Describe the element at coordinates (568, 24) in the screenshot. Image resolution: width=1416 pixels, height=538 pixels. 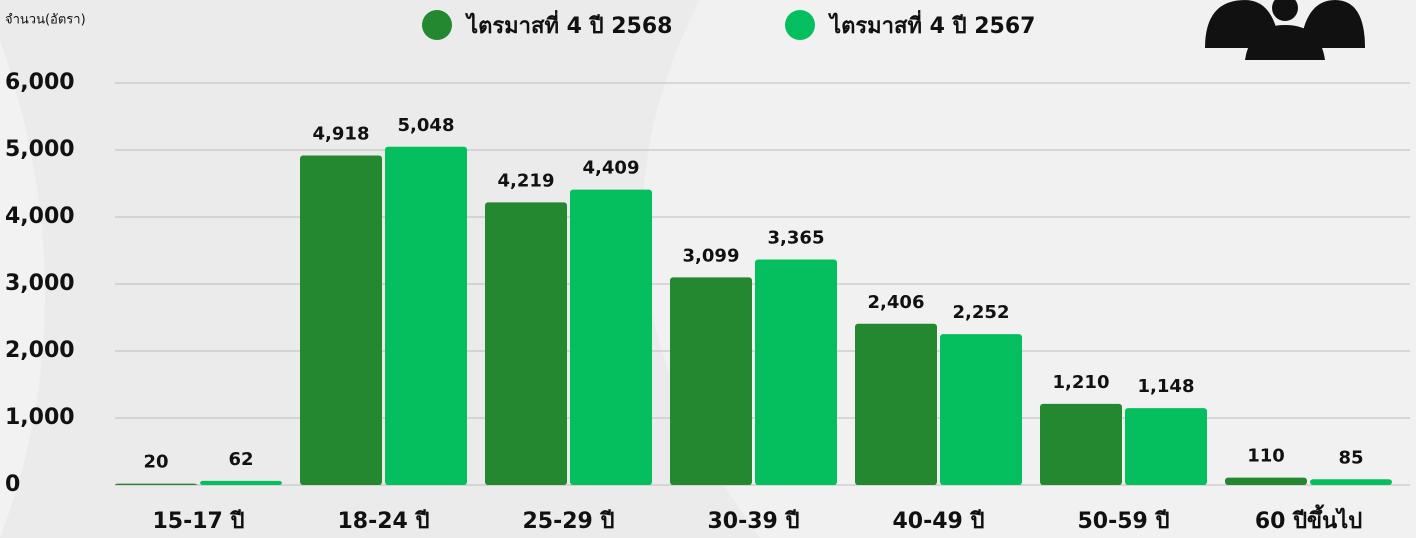
I see `legend-label: ไตรมาสที่ 4 ปี 2568` at that location.